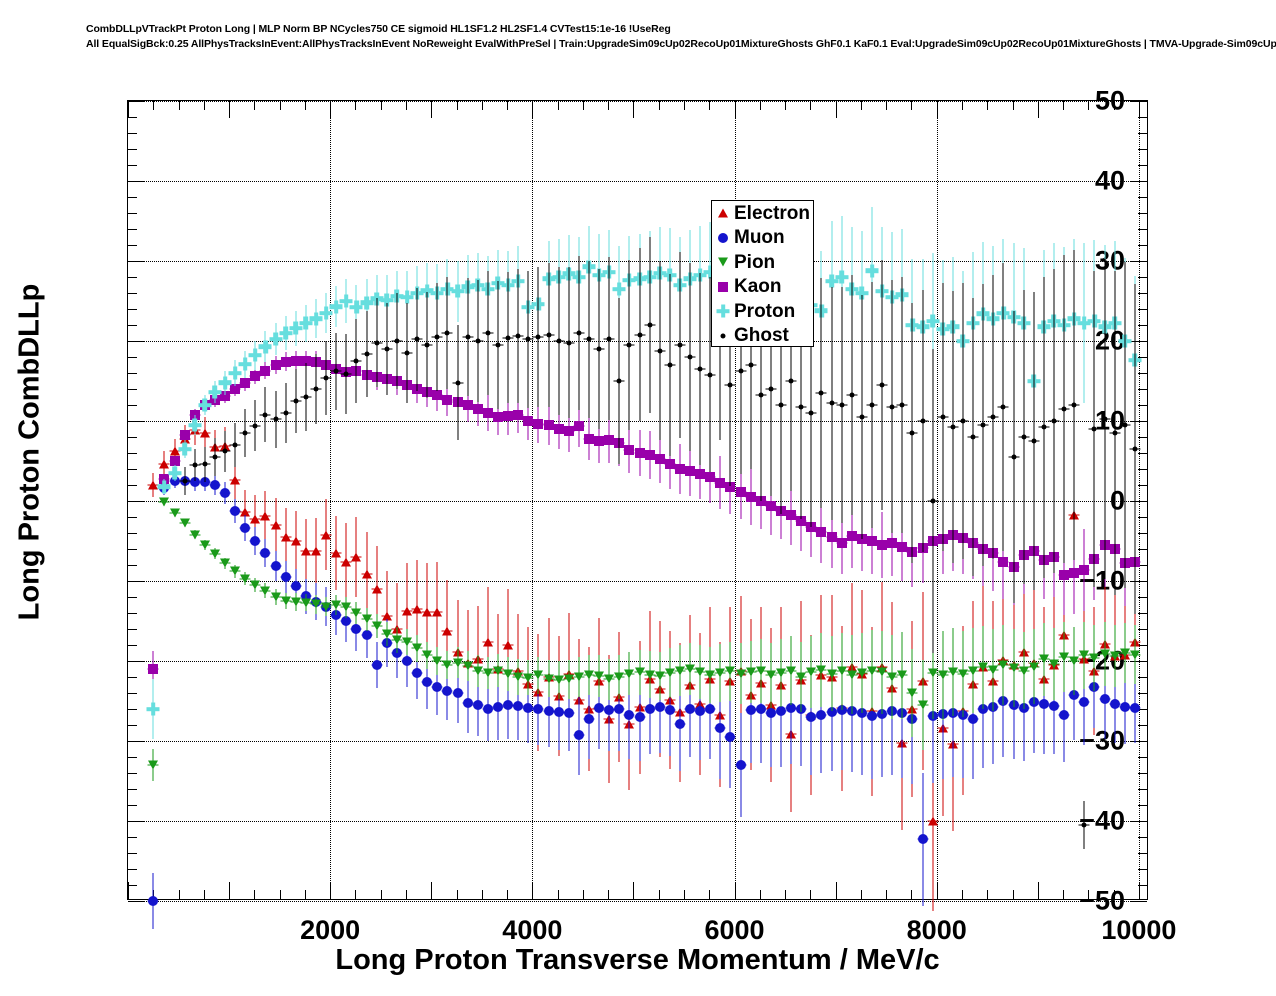 This screenshot has width=1276, height=996. Describe the element at coordinates (734, 930) in the screenshot. I see `x-tick-label: 6000` at that location.